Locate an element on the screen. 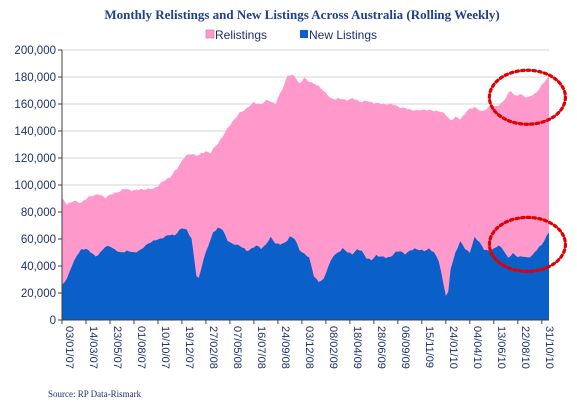 Image resolution: width=577 pixels, height=405 pixels. x-tick-label: 01/08/07 is located at coordinates (141, 347).